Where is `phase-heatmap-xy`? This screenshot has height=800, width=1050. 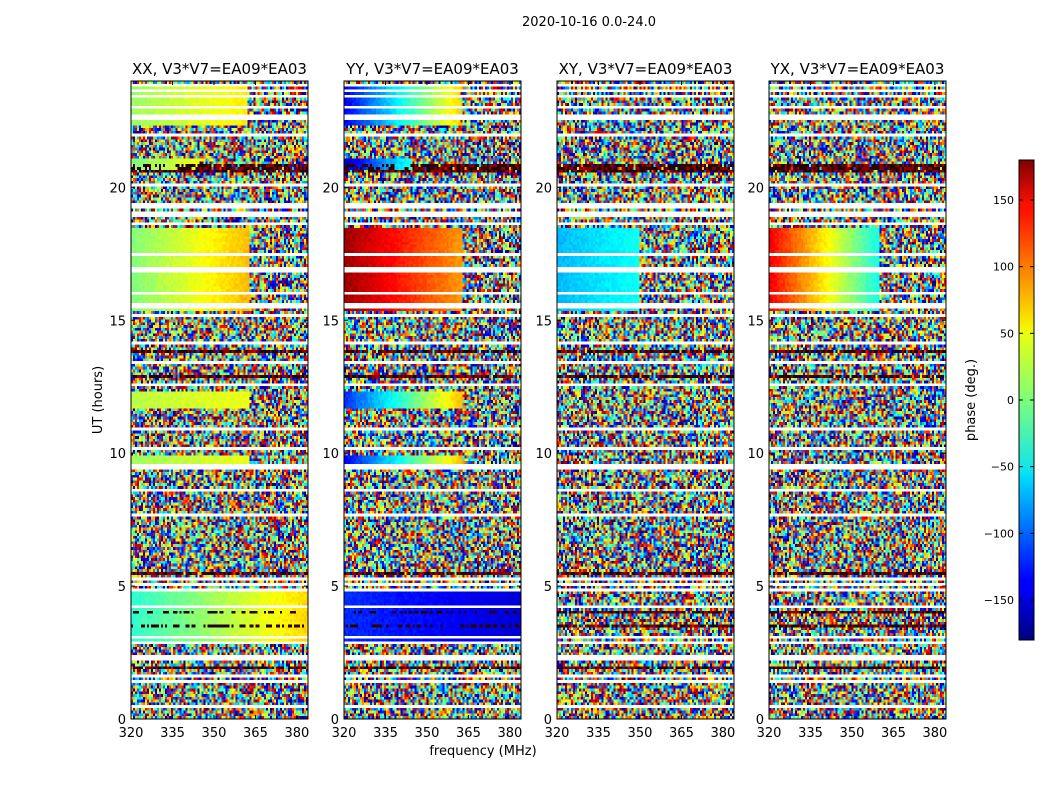
phase-heatmap-xy is located at coordinates (645, 400).